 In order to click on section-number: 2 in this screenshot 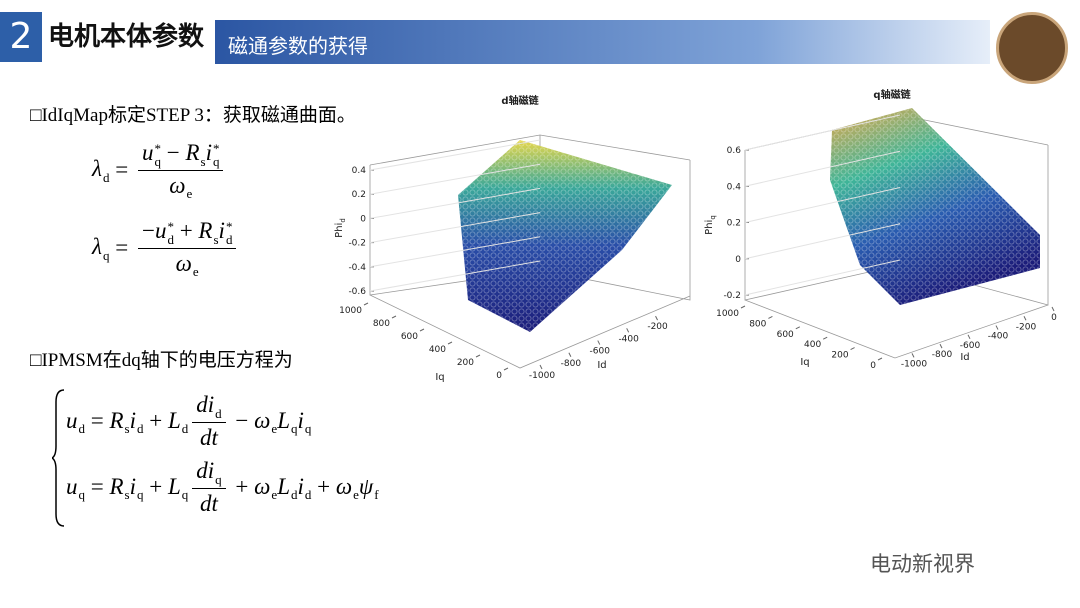, I will do `click(21, 37)`.